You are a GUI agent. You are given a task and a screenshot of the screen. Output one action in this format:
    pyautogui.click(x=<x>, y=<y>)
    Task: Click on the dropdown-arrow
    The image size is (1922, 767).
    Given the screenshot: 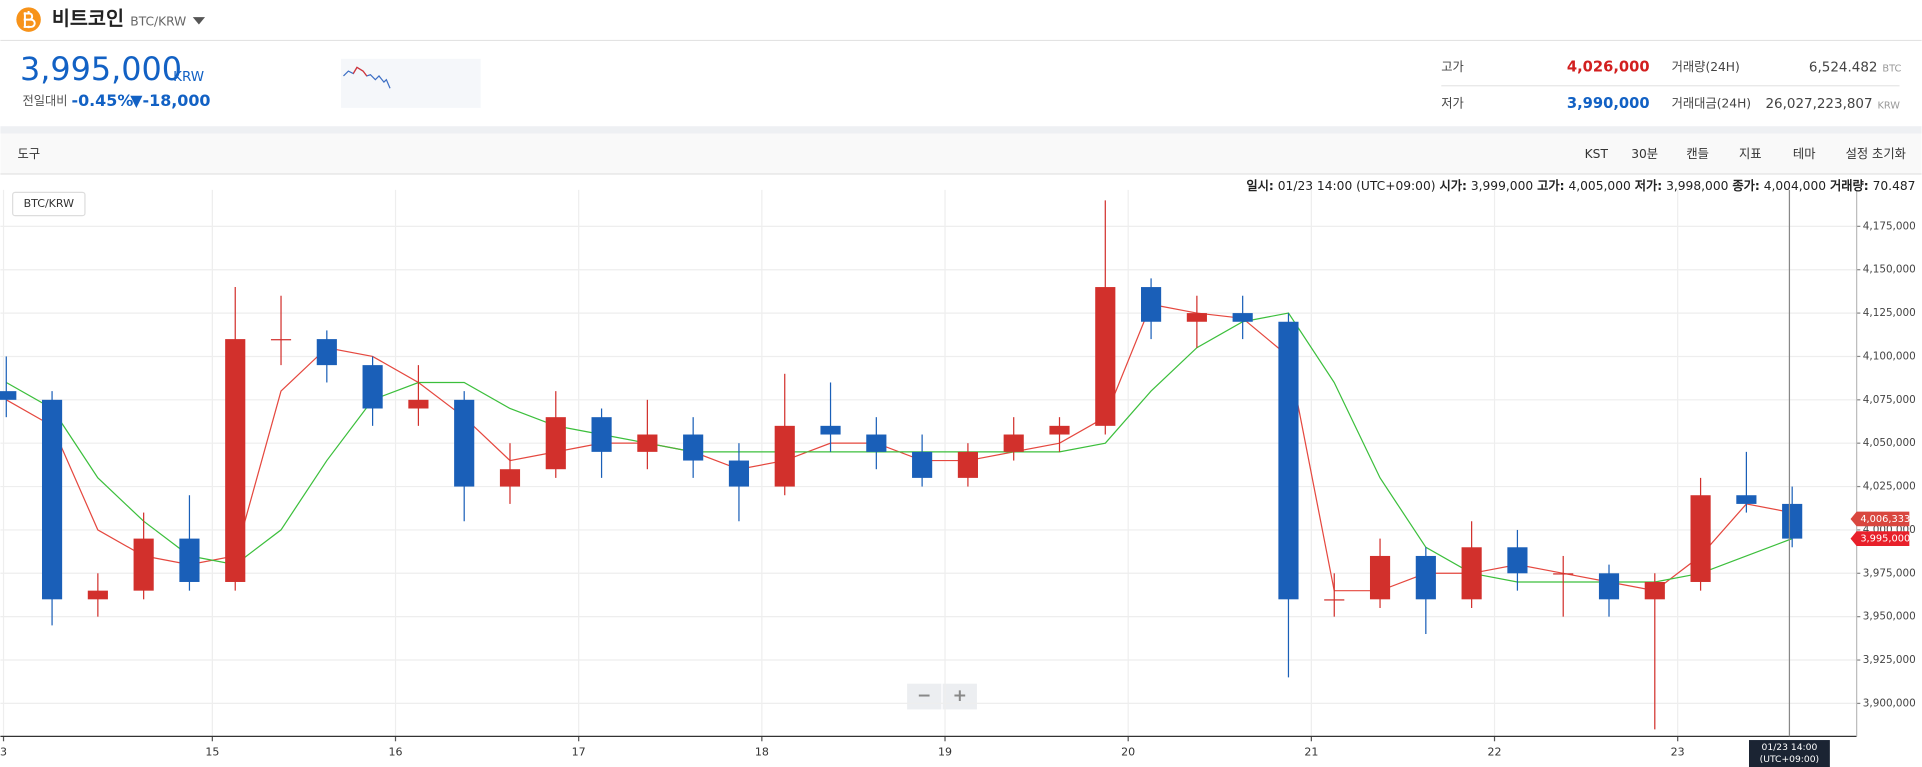 What is the action you would take?
    pyautogui.click(x=199, y=21)
    